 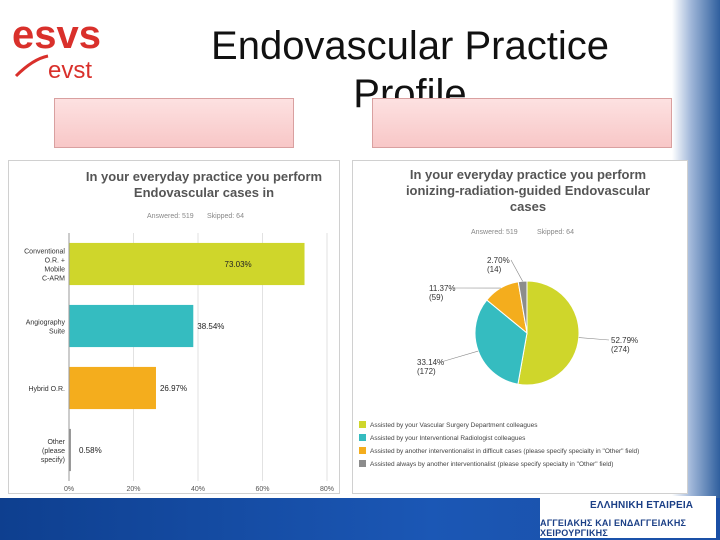 I want to click on highlight-box-right, so click(x=522, y=123).